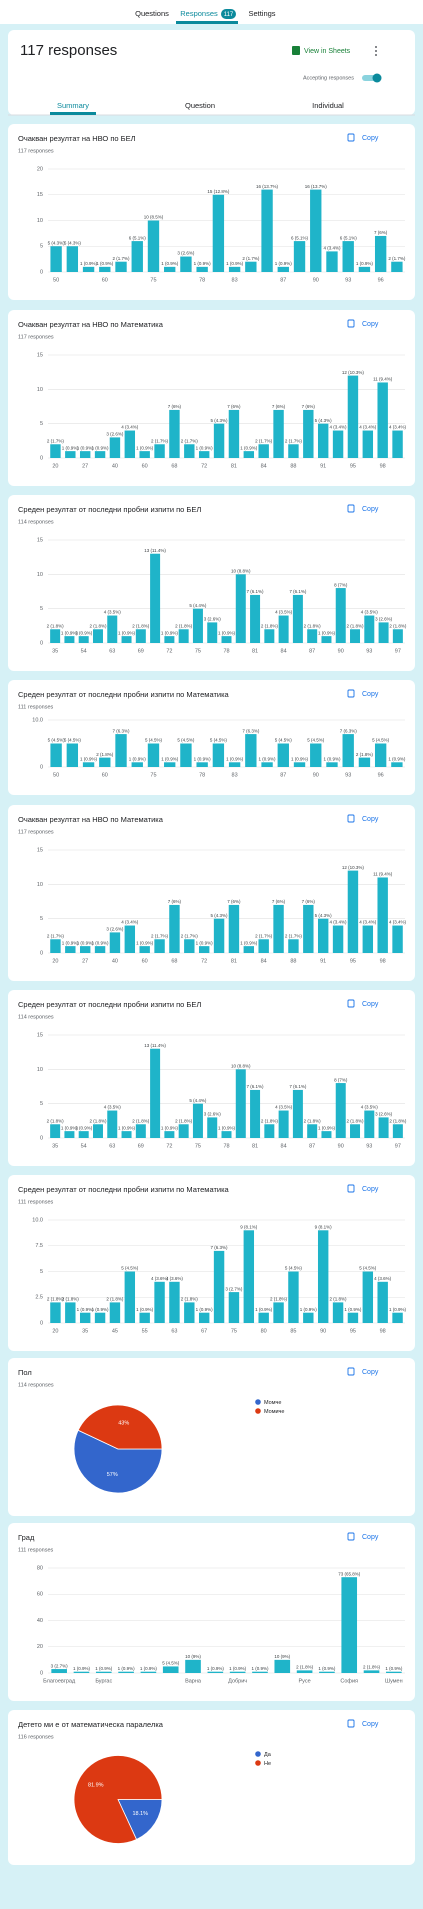  What do you see at coordinates (323, 1331) in the screenshot?
I see `x-tick-label: 90` at bounding box center [323, 1331].